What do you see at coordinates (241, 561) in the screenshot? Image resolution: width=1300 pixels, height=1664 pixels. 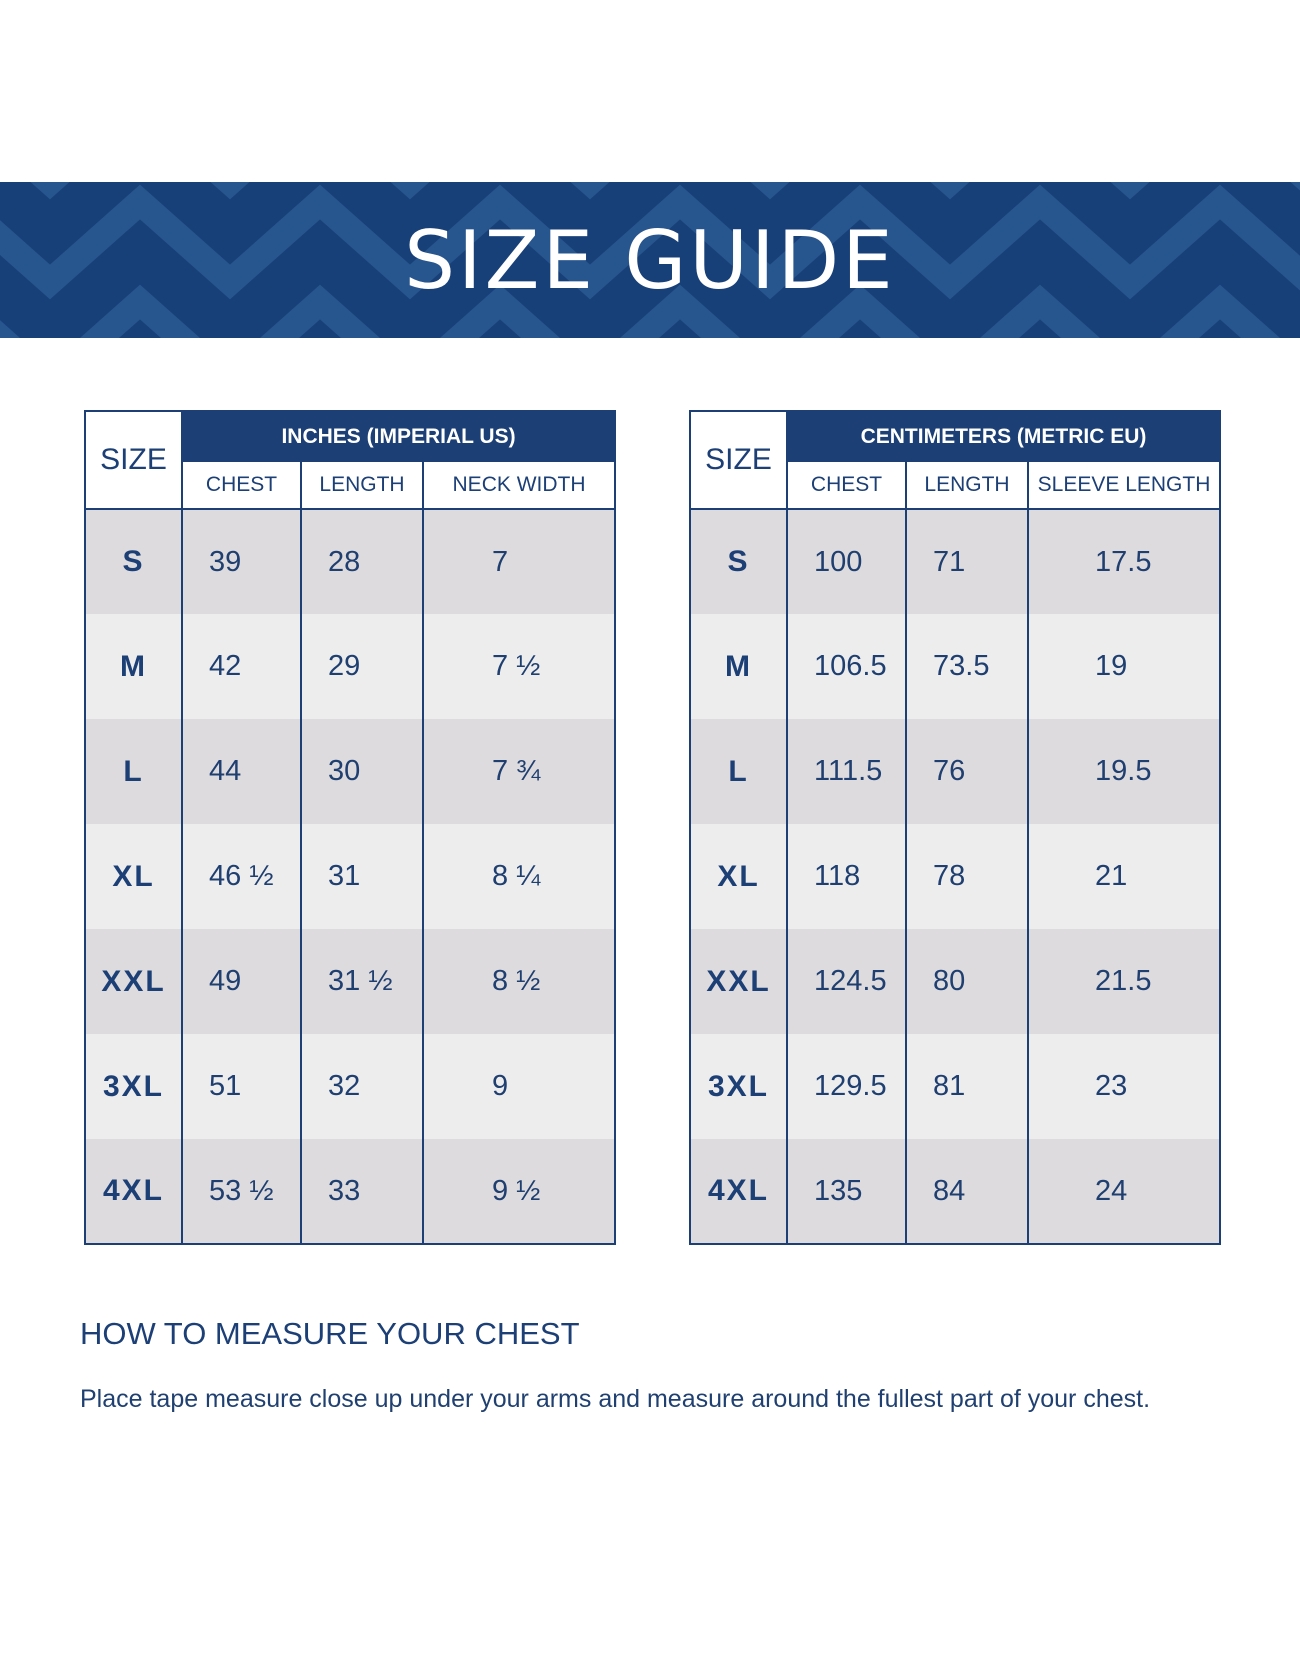 I see `chest-value: 39` at bounding box center [241, 561].